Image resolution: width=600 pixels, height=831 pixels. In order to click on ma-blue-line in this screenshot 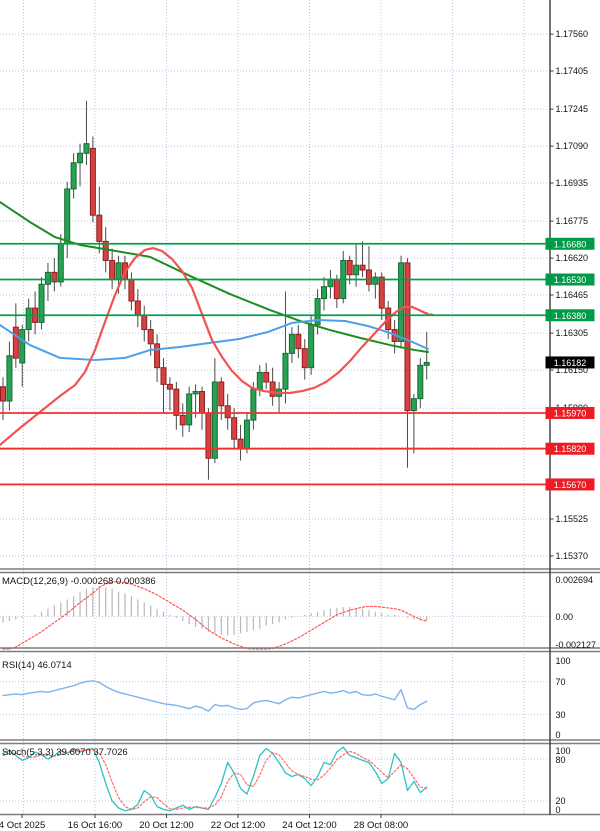, I will do `click(214, 340)`.